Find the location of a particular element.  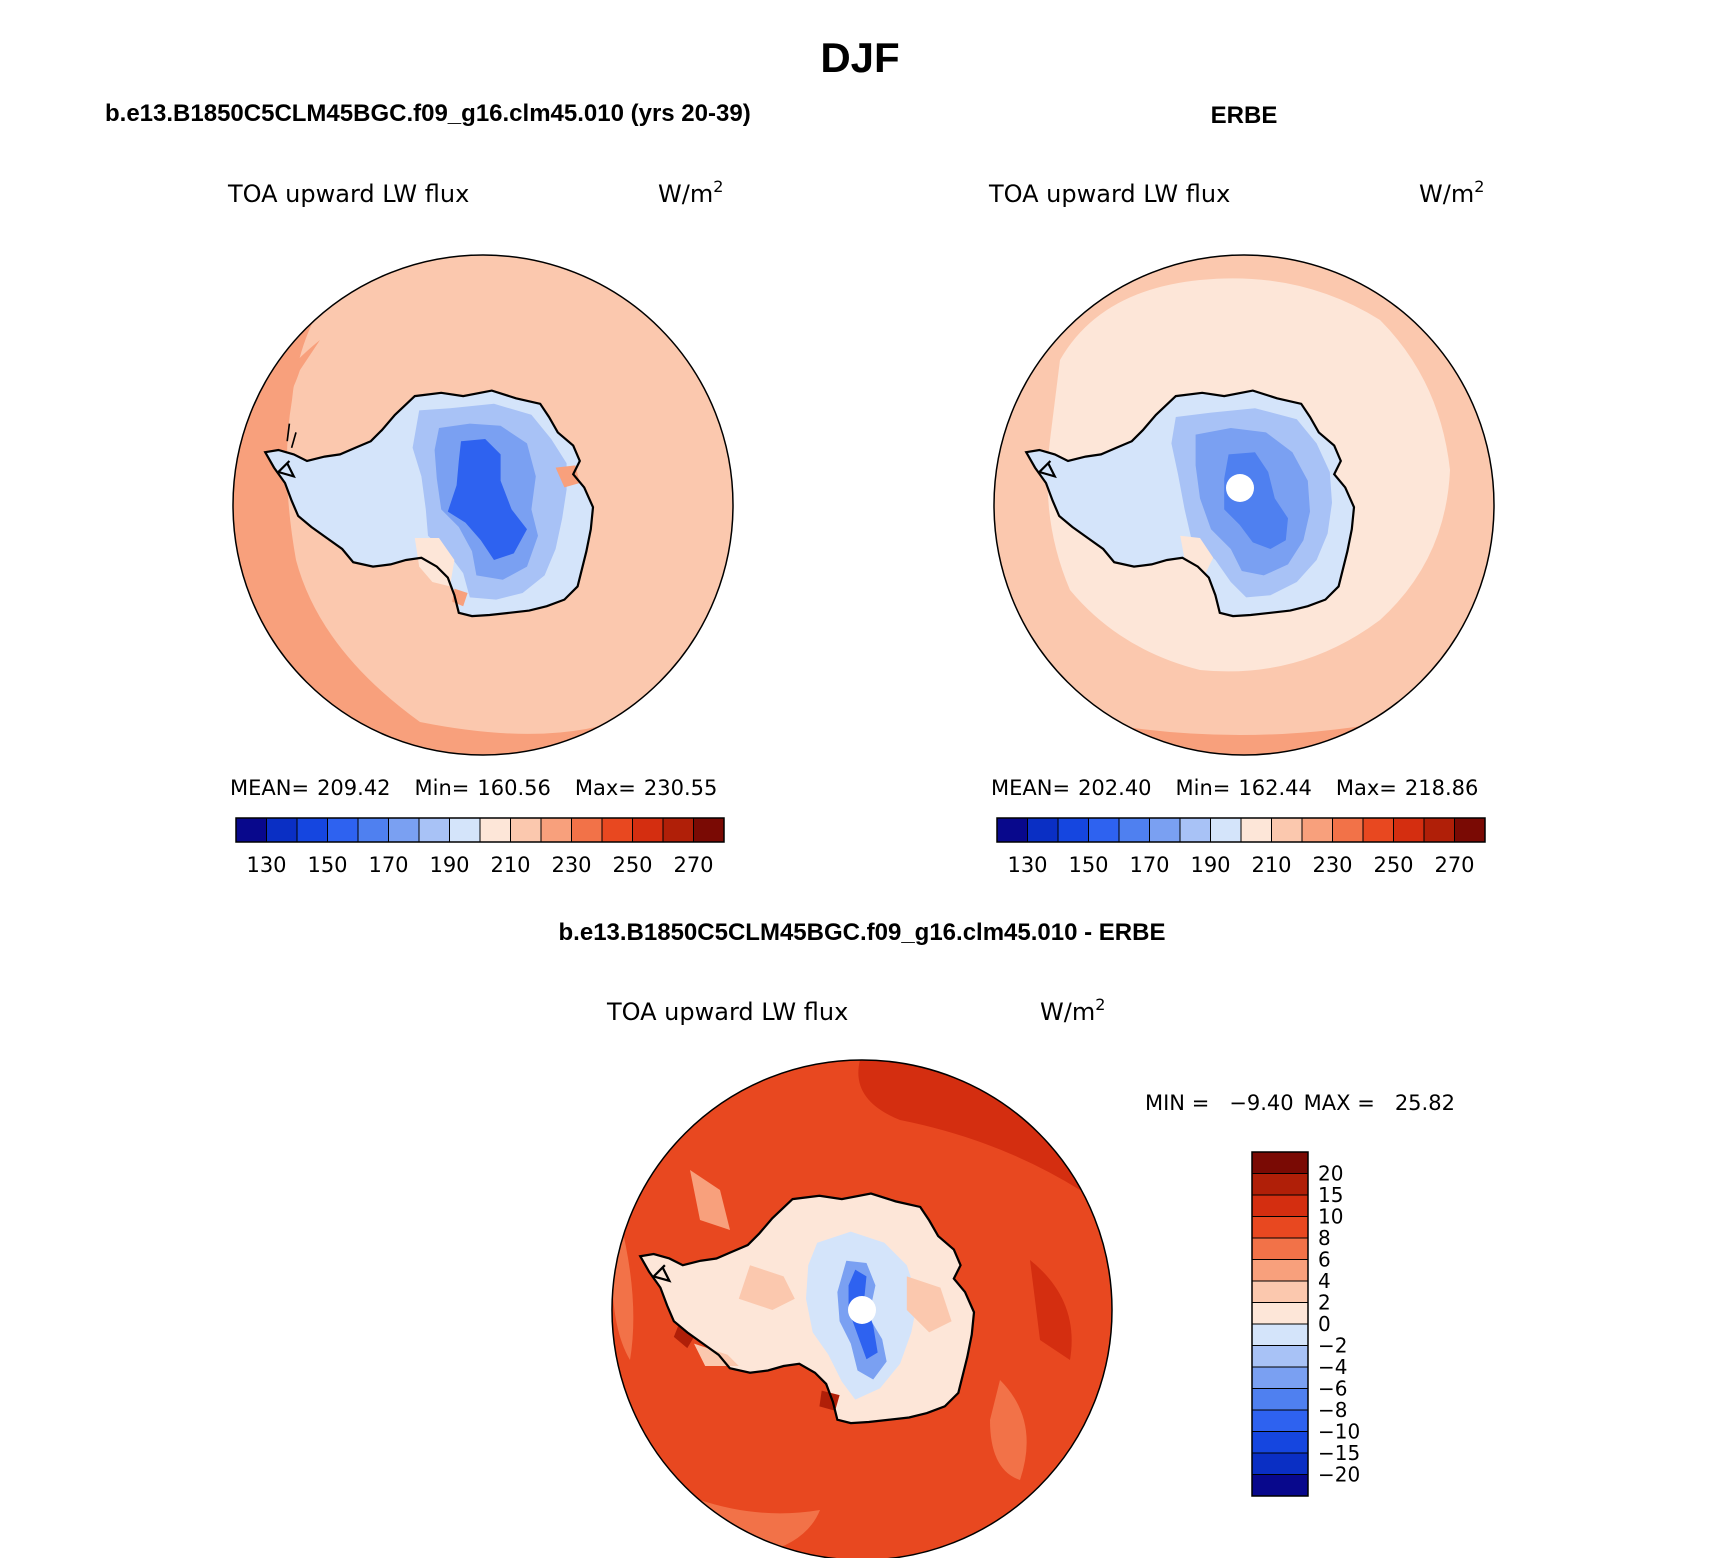

diff-colorbar-tick-label: −6 is located at coordinates (1332, 1389).